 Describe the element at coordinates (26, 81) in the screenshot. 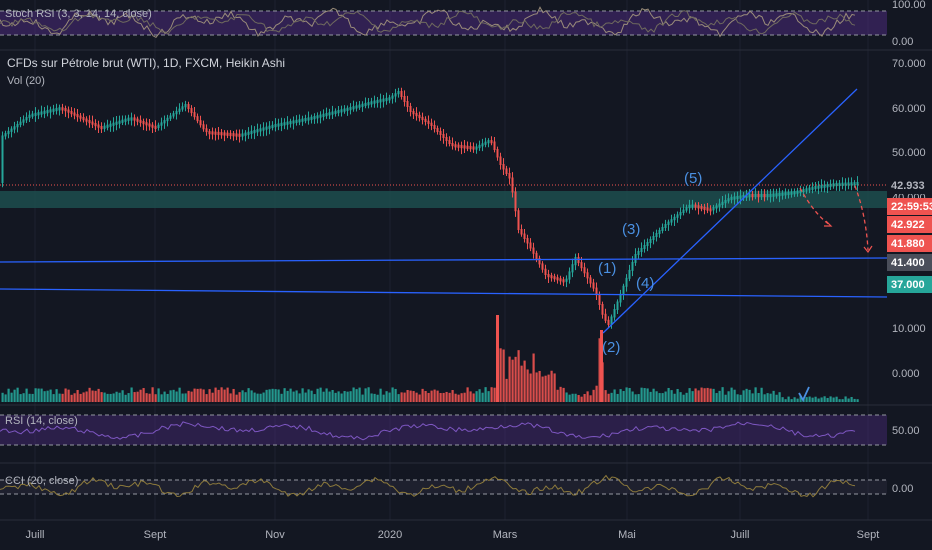

I see `volume-label: Vol (20)` at that location.